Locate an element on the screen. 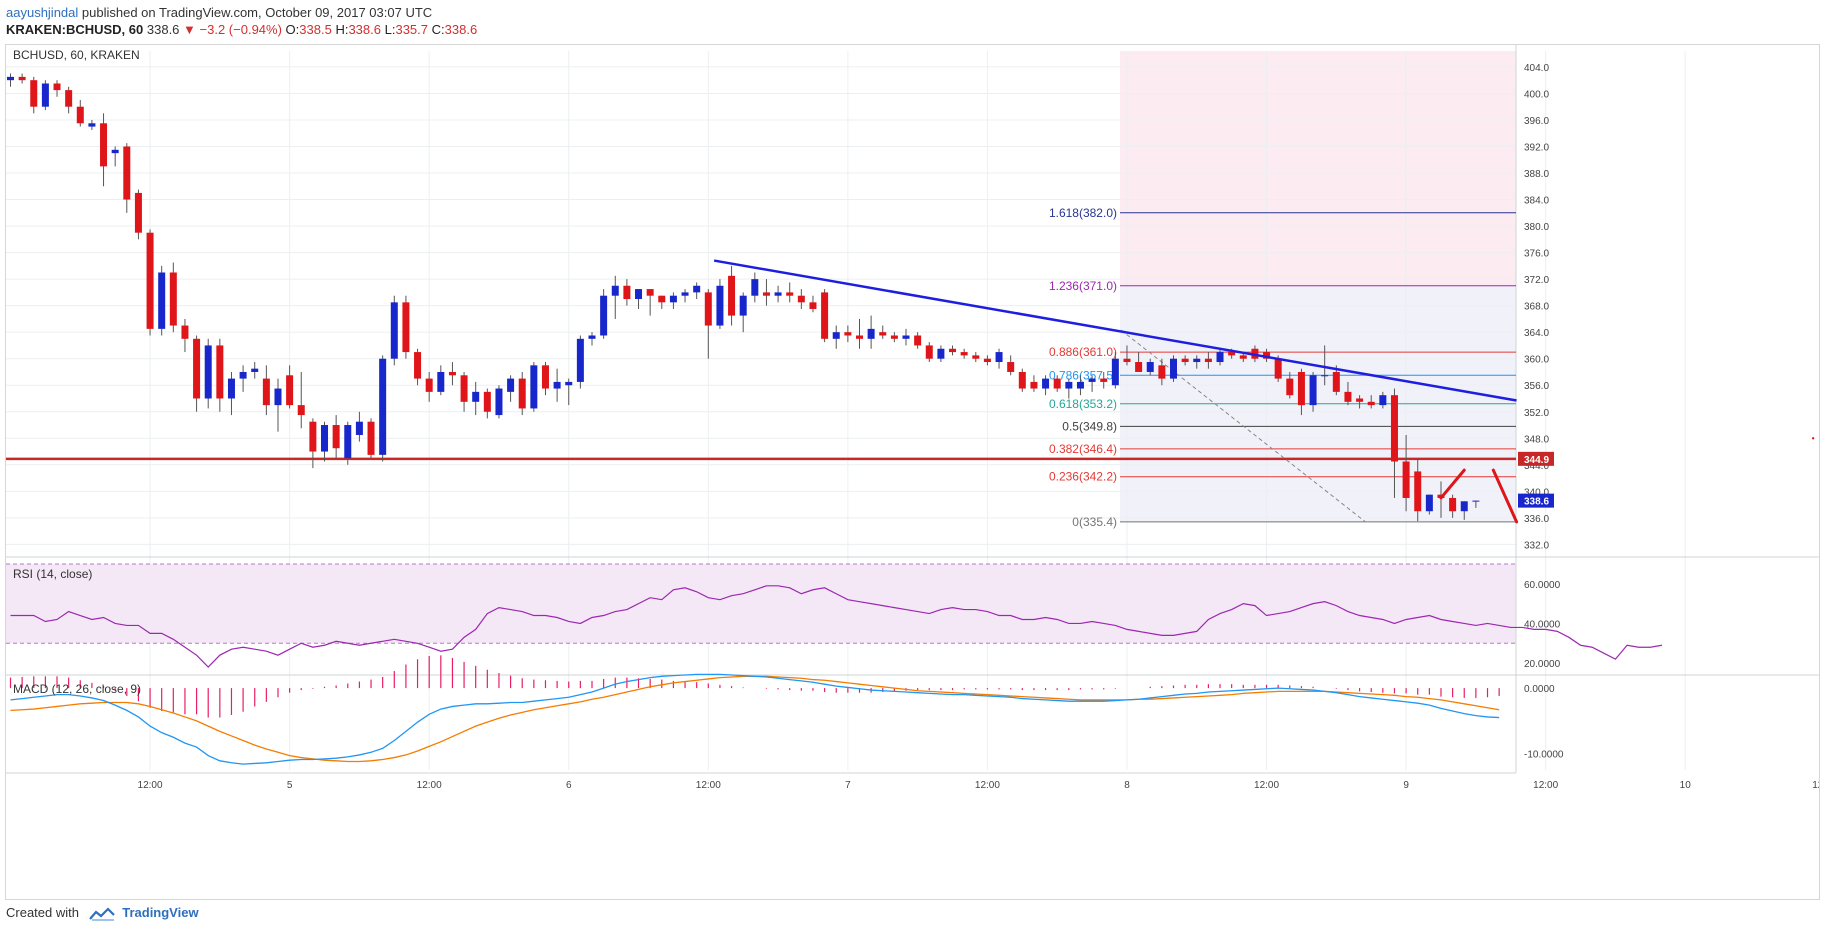 This screenshot has width=1824, height=932. last-price-tag-bg is located at coordinates (1536, 500).